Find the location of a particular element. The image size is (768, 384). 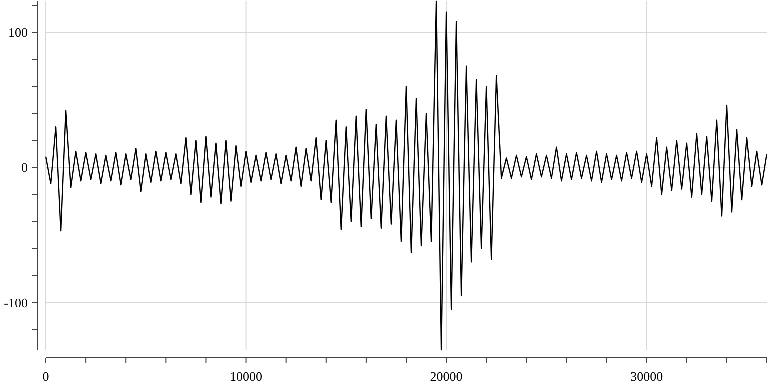

y-tick-label: 0 is located at coordinates (25, 168).